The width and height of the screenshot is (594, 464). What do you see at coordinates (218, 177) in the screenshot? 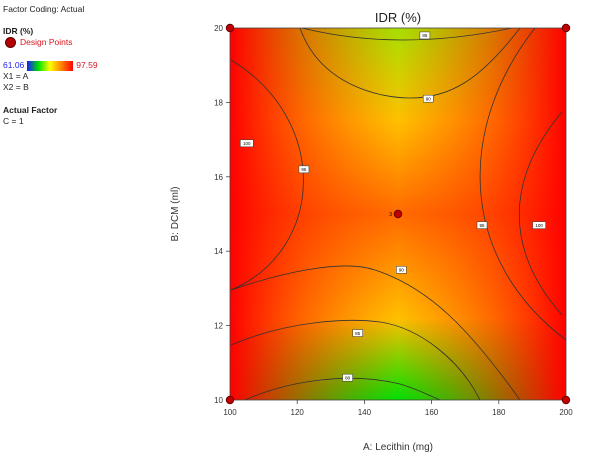
I see `y-tick-label: 16` at bounding box center [218, 177].